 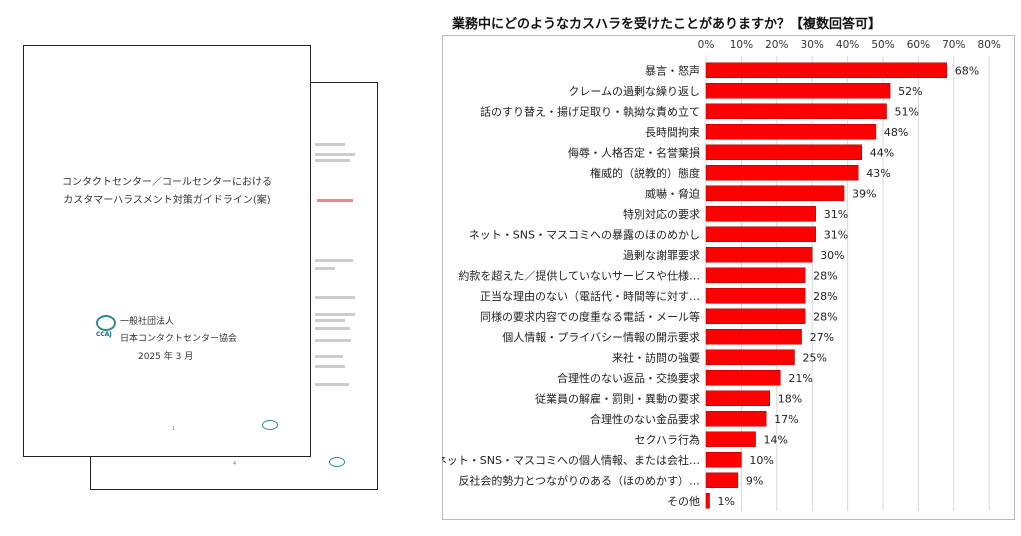 What do you see at coordinates (822, 337) in the screenshot?
I see `value-label: 27%` at bounding box center [822, 337].